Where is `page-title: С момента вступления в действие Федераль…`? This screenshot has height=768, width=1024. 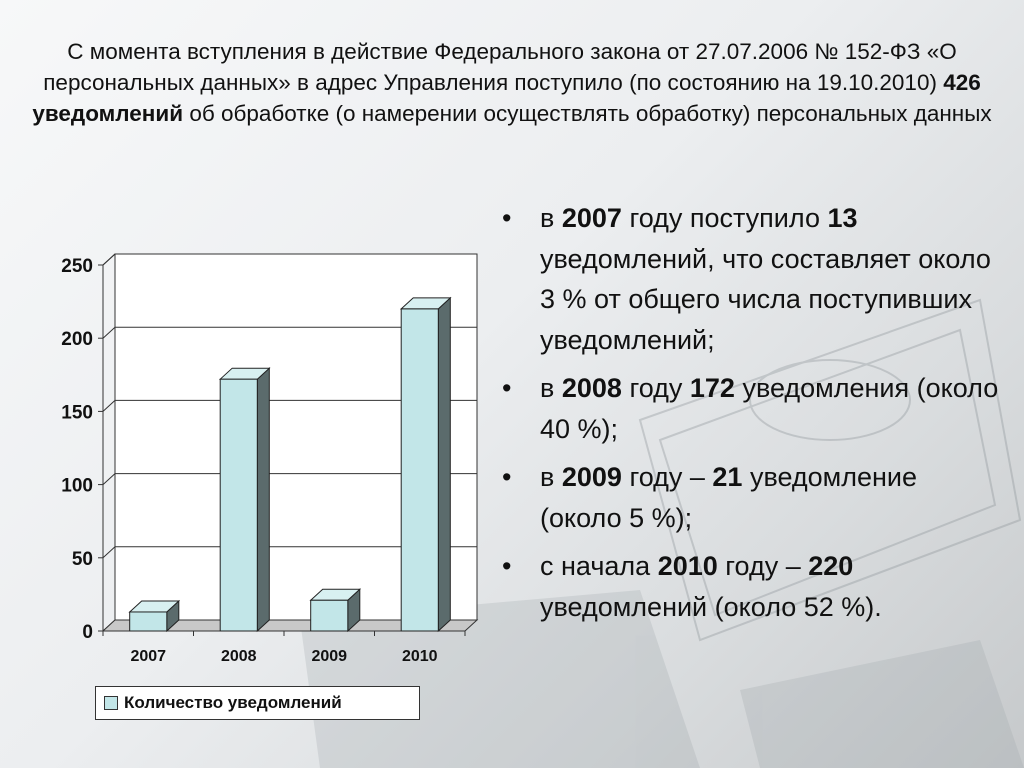
page-title: С момента вступления в действие Федераль… is located at coordinates (512, 82).